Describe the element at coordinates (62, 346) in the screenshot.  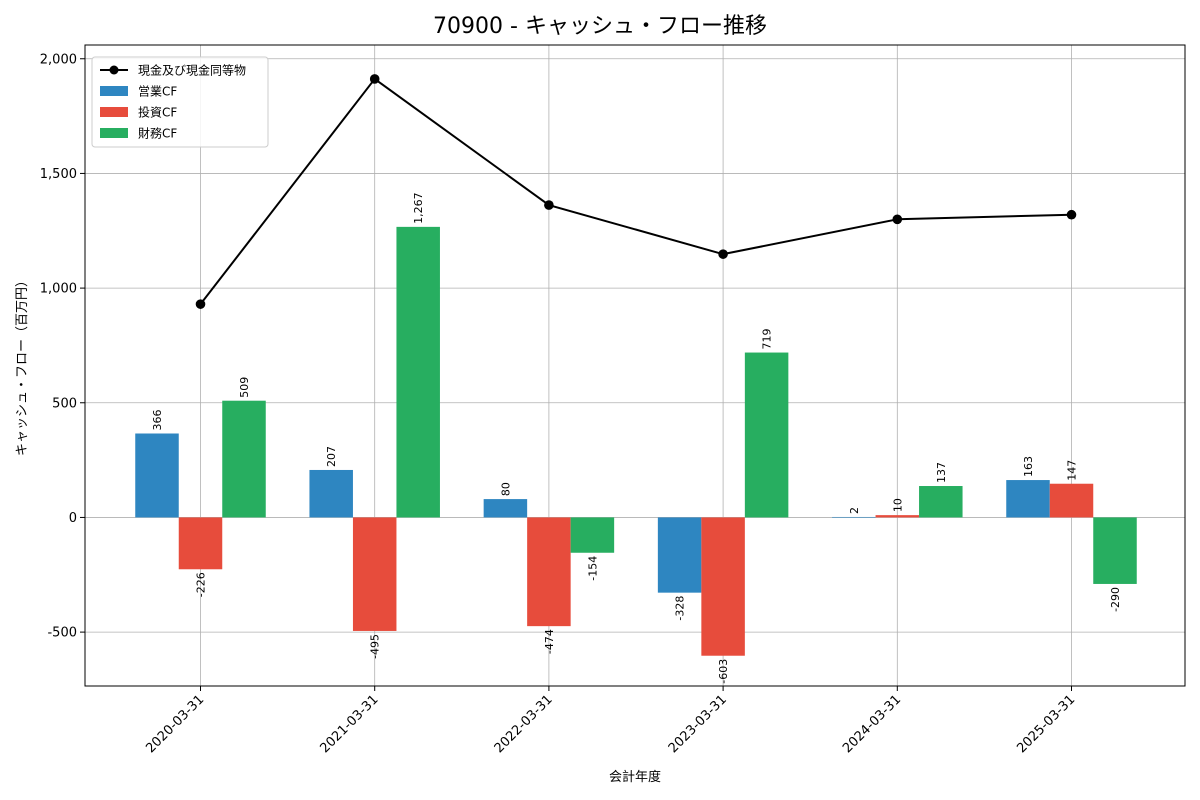
I see `y-axis-ticks: -500 0 500 1,000 1,500 2,000` at that location.